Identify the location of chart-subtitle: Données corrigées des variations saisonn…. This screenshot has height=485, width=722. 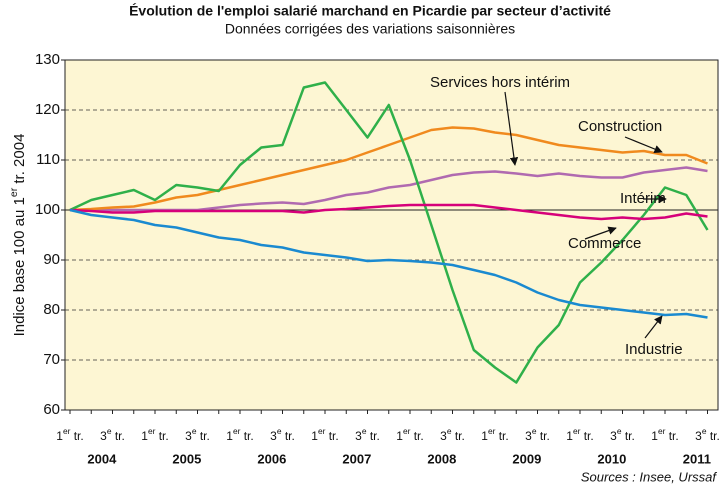
(370, 29).